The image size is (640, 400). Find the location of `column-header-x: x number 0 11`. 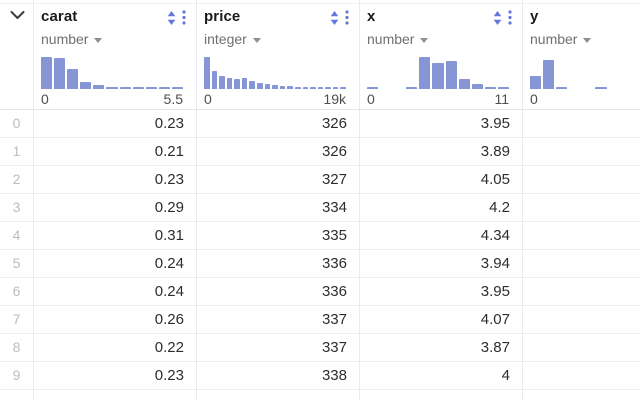

column-header-x: x number 0 11 is located at coordinates (441, 55).